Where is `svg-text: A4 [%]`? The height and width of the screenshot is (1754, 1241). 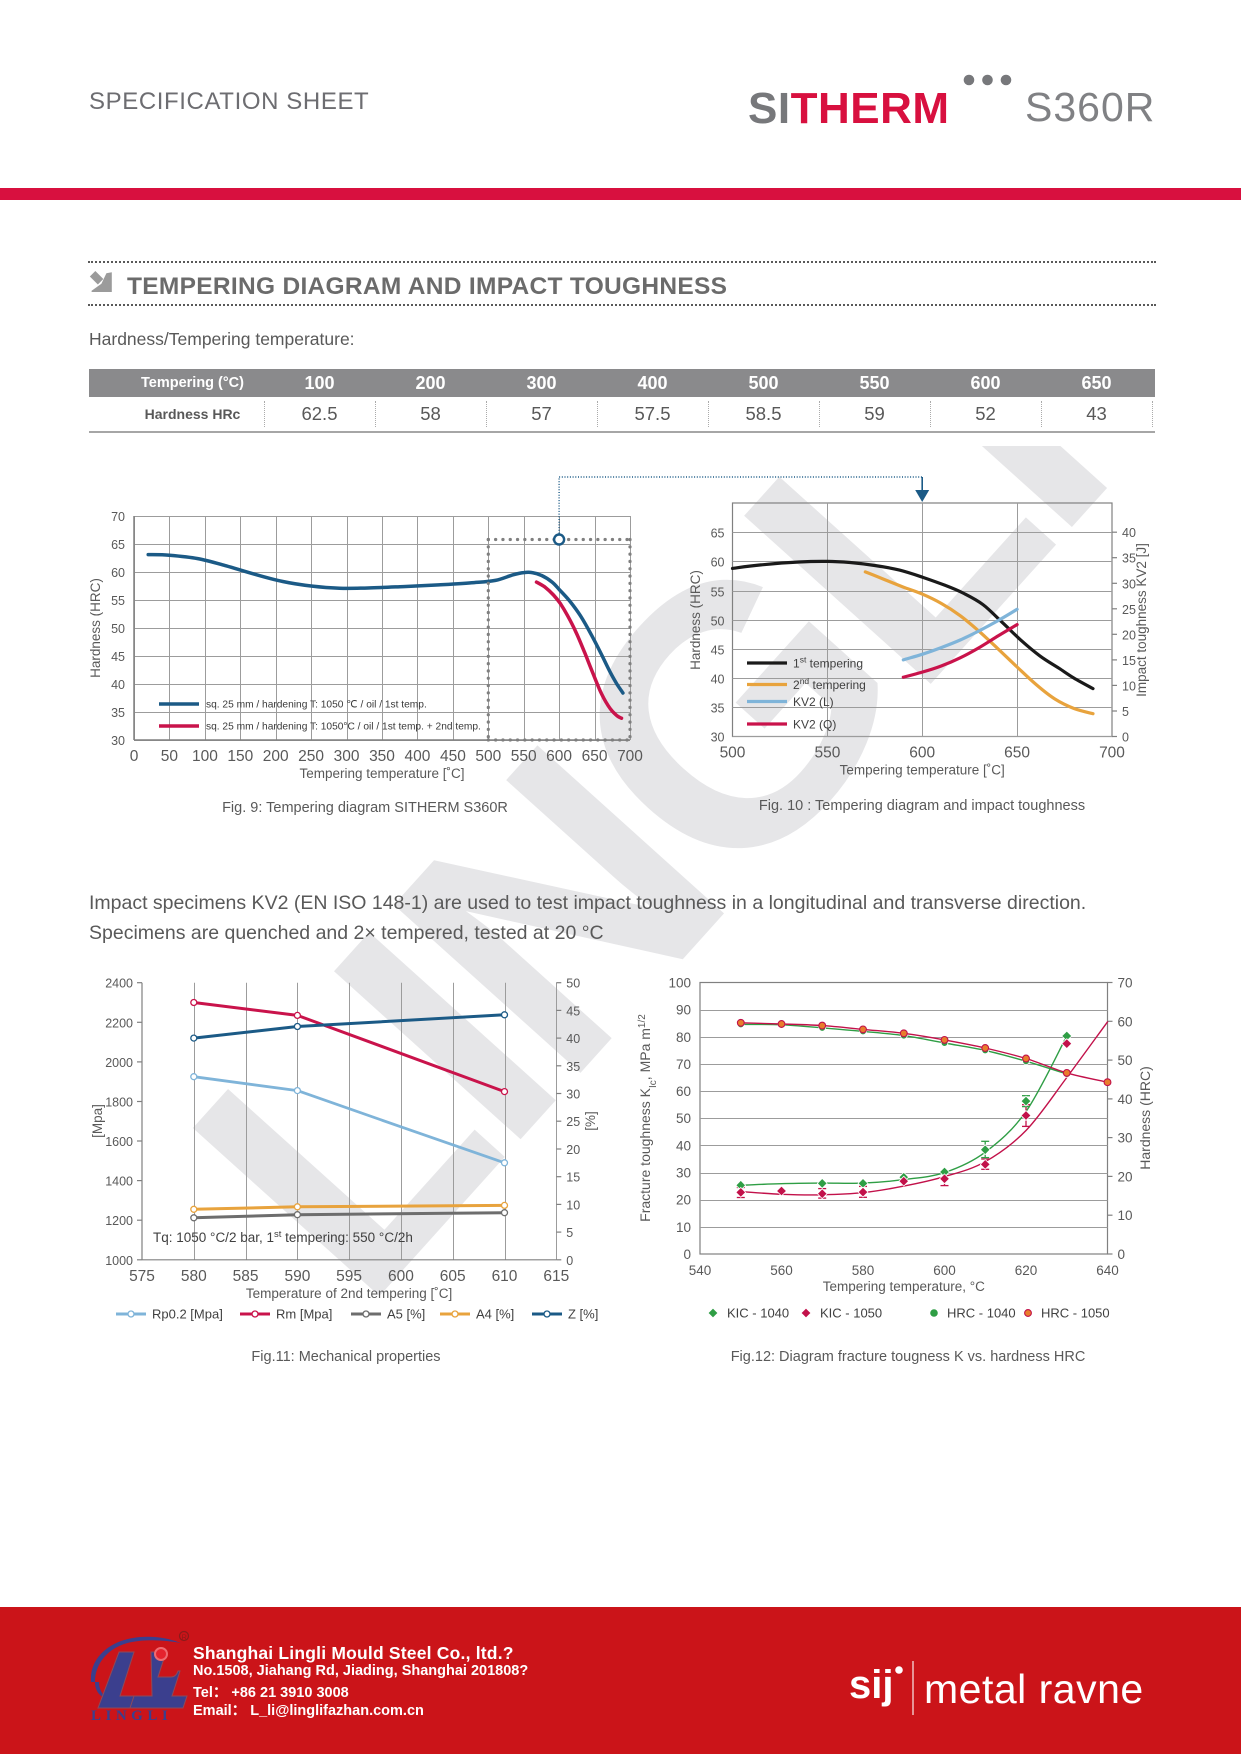
svg-text: A4 [%] is located at coordinates (495, 1314).